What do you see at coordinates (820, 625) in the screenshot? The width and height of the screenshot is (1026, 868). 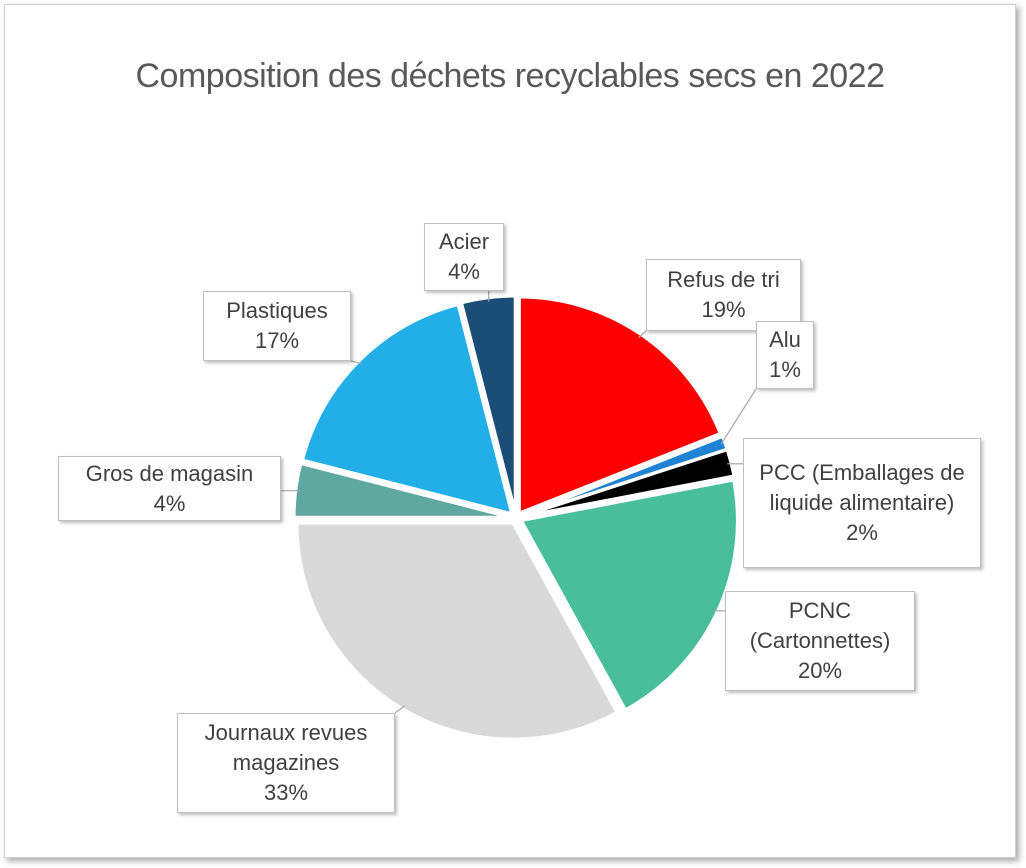 I see `category-name: PCNC (Cartonnettes)` at bounding box center [820, 625].